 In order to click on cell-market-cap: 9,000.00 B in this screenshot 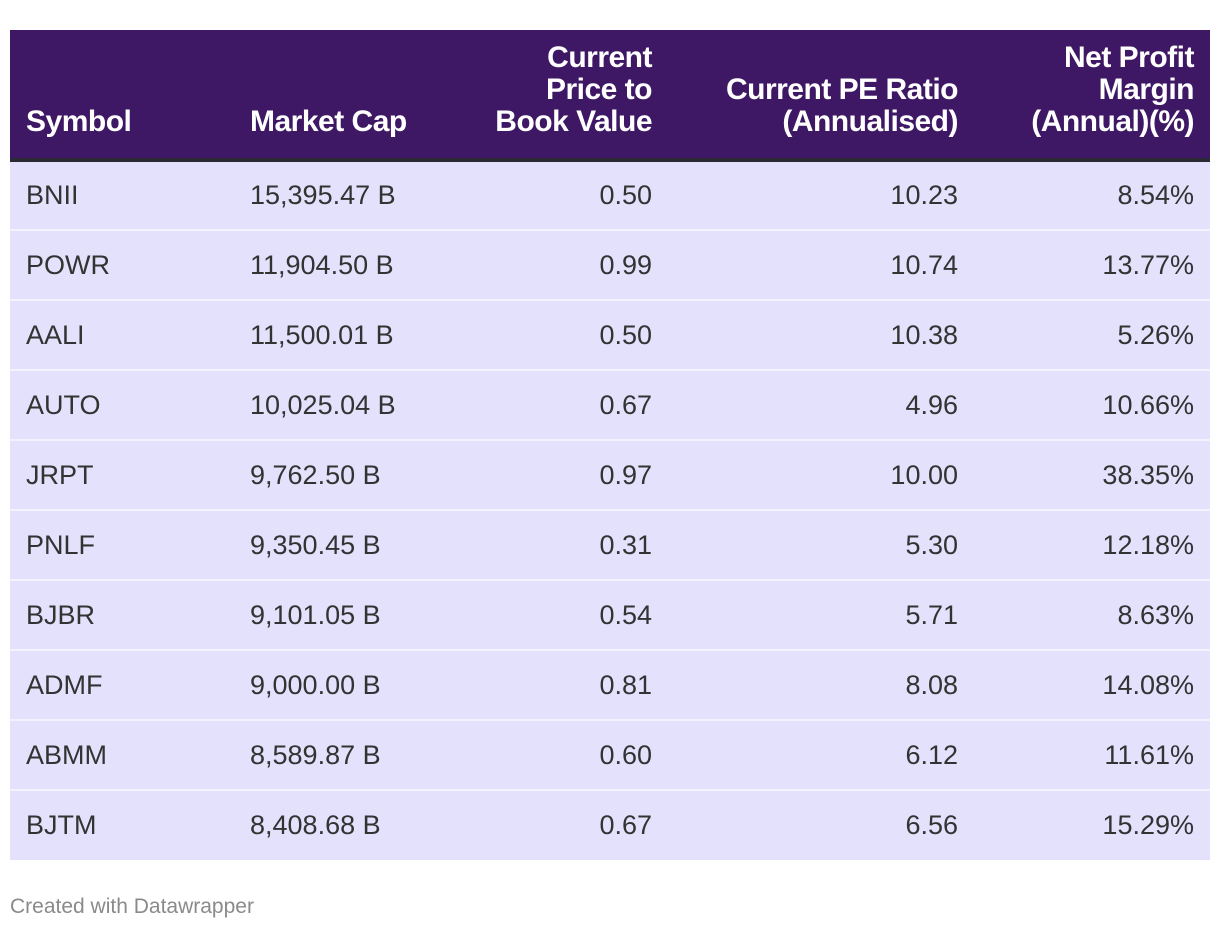, I will do `click(315, 684)`.